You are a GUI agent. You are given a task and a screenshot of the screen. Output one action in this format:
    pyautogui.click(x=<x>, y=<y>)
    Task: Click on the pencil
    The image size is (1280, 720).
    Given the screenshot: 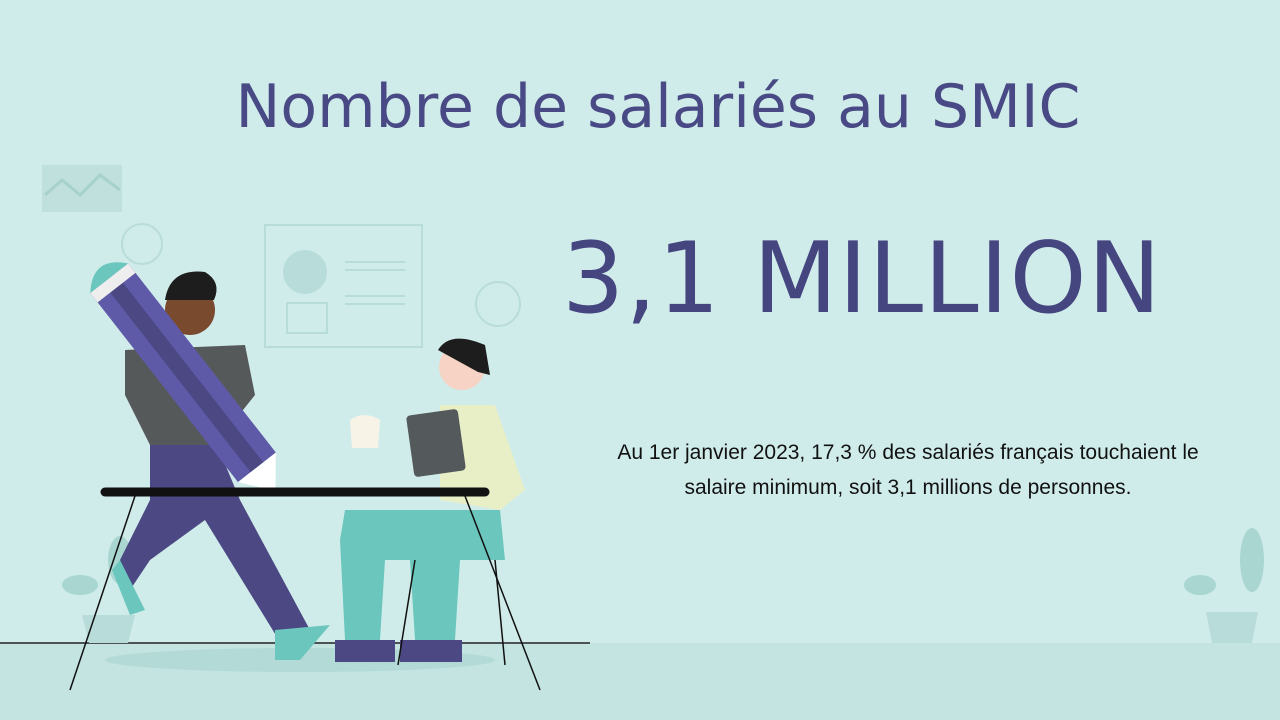 What is the action you would take?
    pyautogui.click(x=183, y=376)
    